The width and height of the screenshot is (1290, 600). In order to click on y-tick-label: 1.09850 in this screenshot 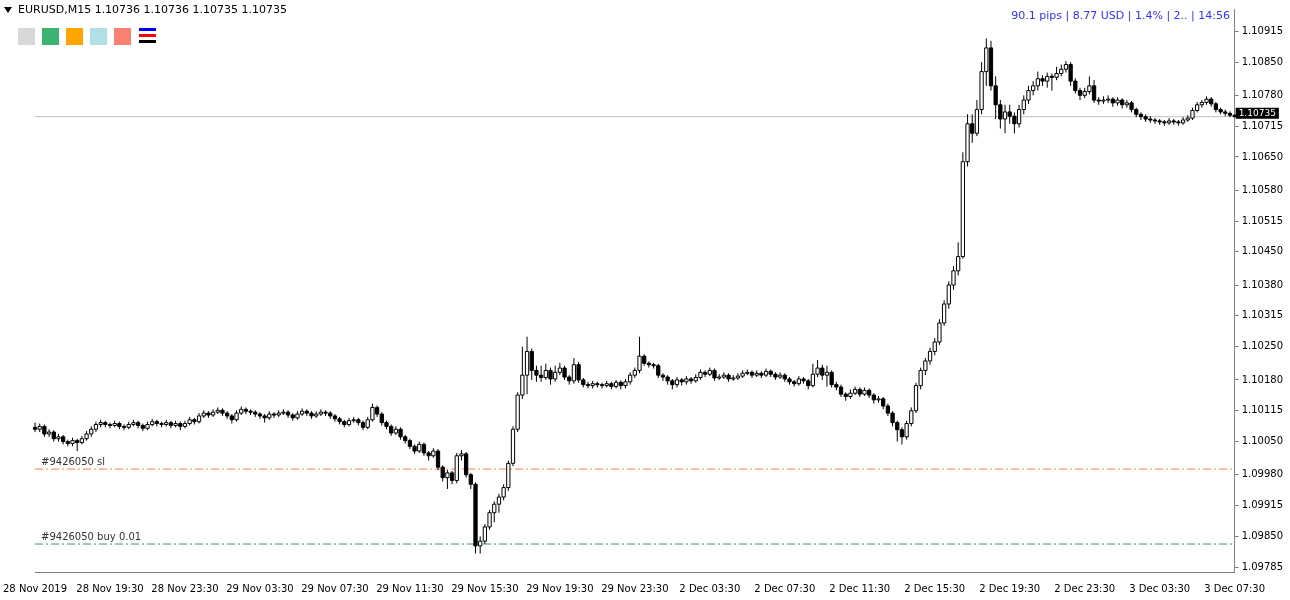, I will do `click(1262, 536)`.